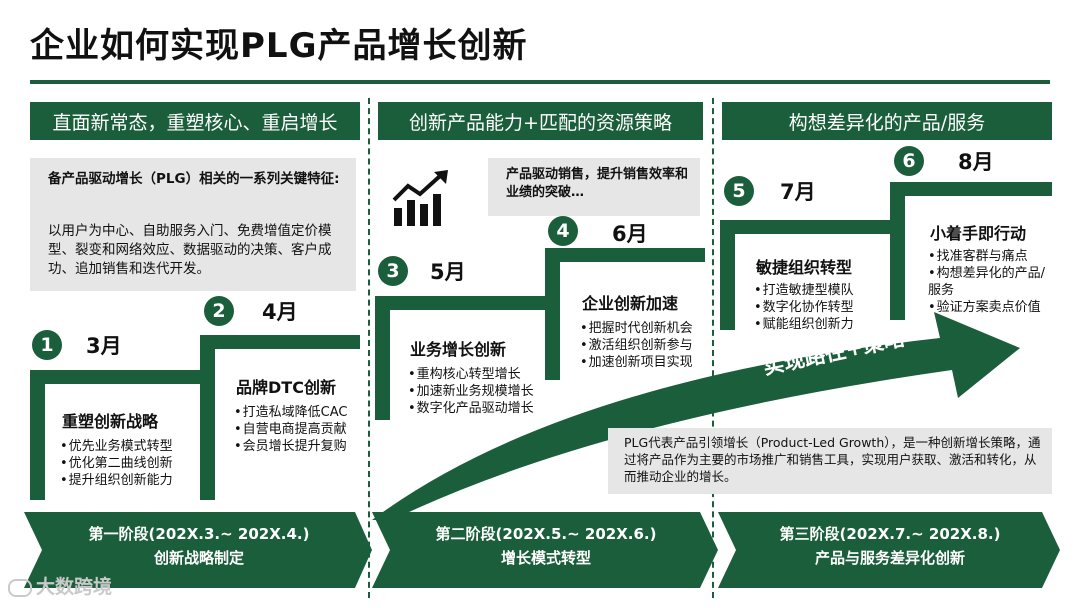  What do you see at coordinates (115, 435) in the screenshot?
I see `step-1-bracket` at bounding box center [115, 435].